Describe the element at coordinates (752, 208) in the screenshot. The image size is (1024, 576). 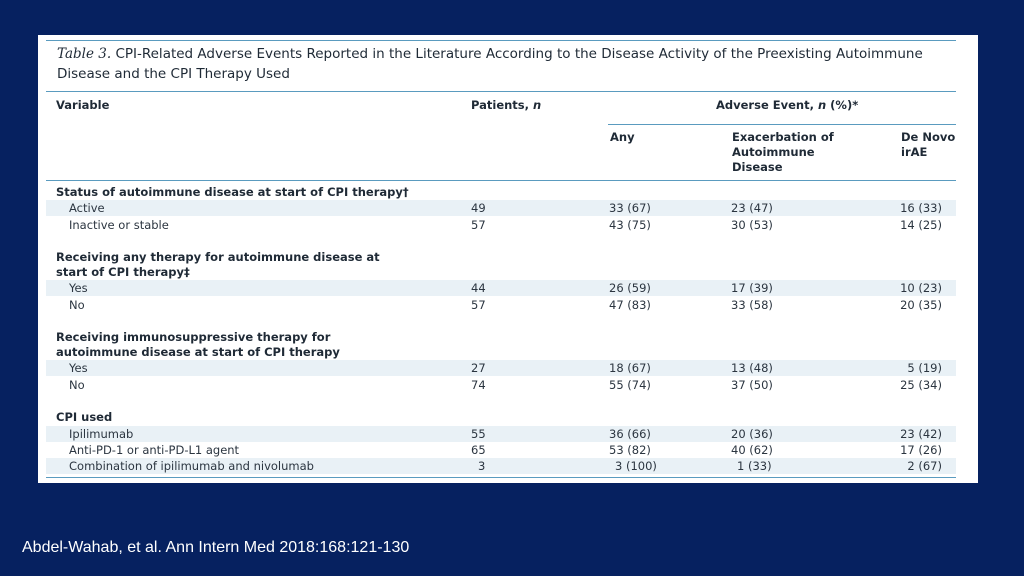
I see `row-exacerbation: 23 (47)` at that location.